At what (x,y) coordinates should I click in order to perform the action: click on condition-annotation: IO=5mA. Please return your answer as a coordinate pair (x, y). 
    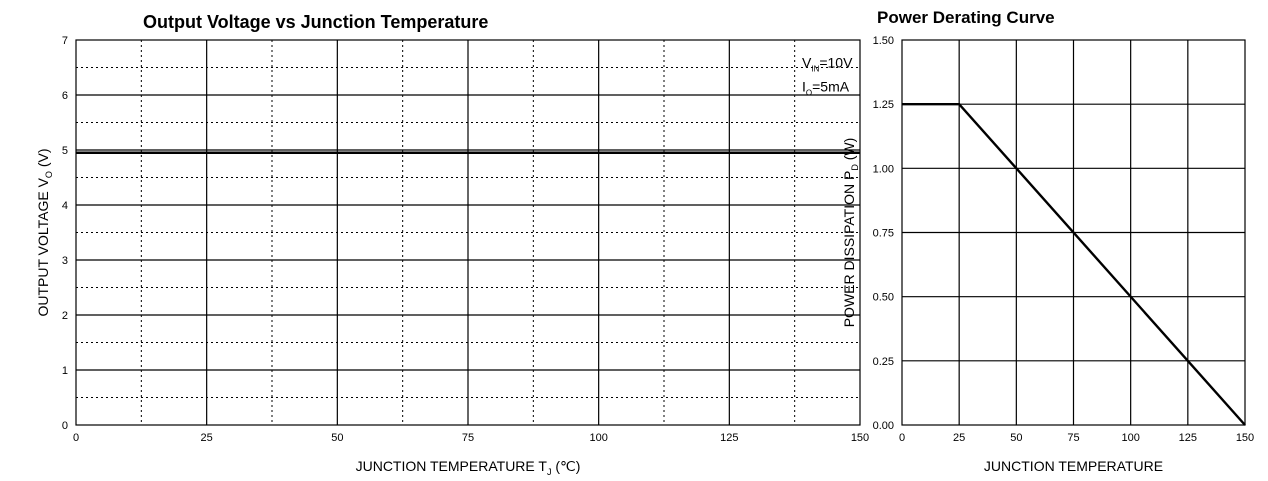
    Looking at the image, I should click on (826, 88).